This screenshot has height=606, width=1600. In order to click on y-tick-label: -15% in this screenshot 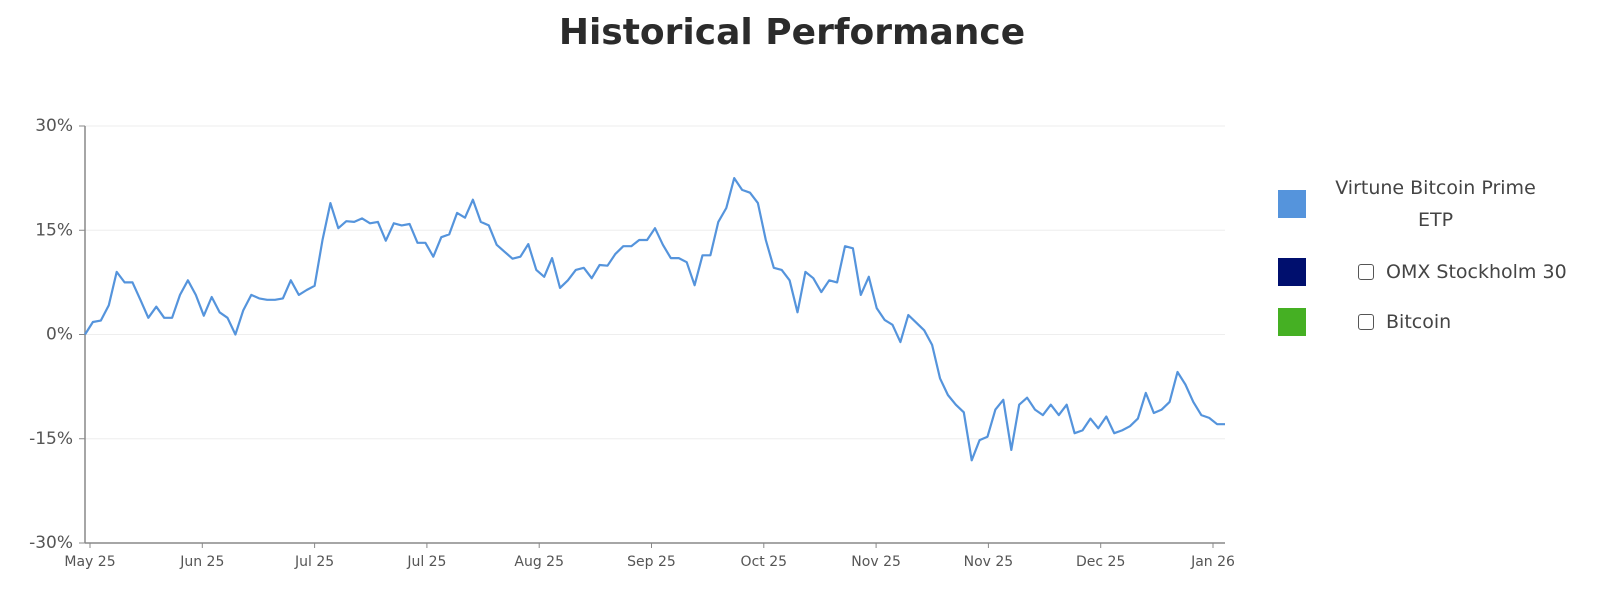, I will do `click(51, 439)`.